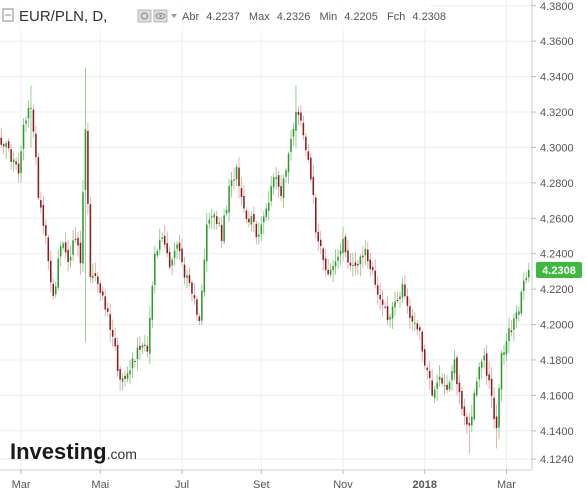  I want to click on y-tick-label: 4.2000, so click(557, 326).